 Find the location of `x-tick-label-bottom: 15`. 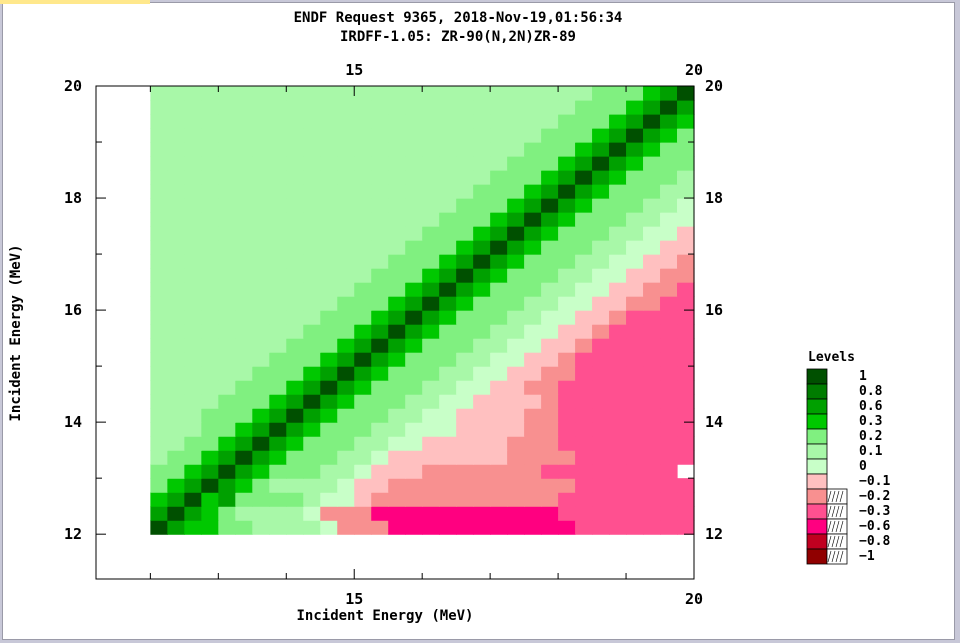

x-tick-label-bottom: 15 is located at coordinates (354, 599).